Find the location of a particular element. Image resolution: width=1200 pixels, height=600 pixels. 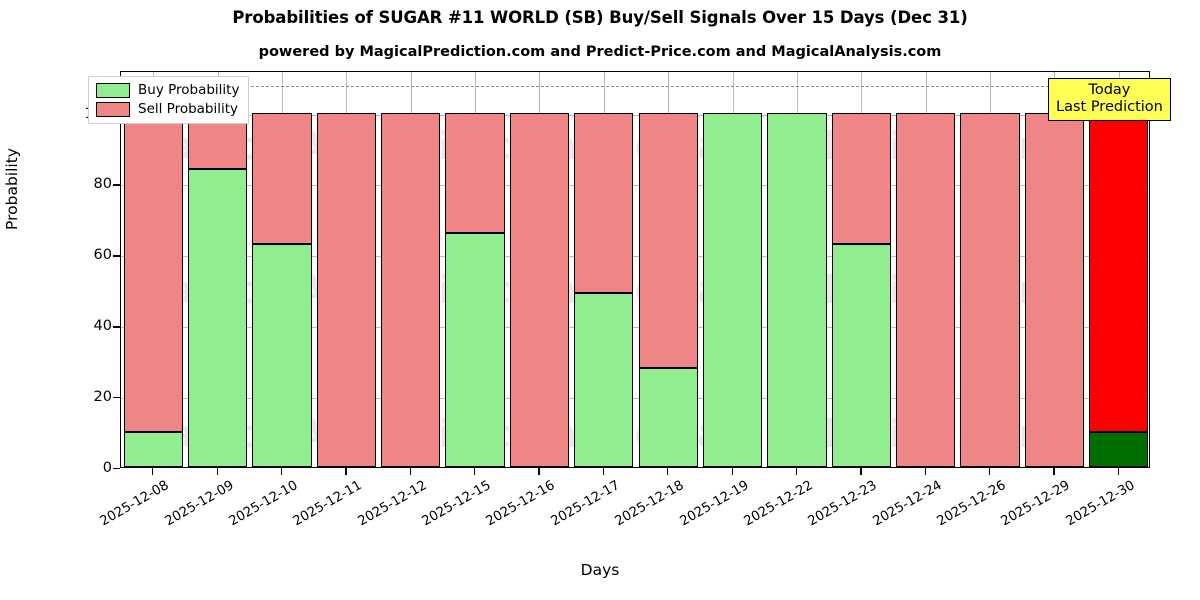

legend-label-buy: Buy Probability is located at coordinates (189, 90).